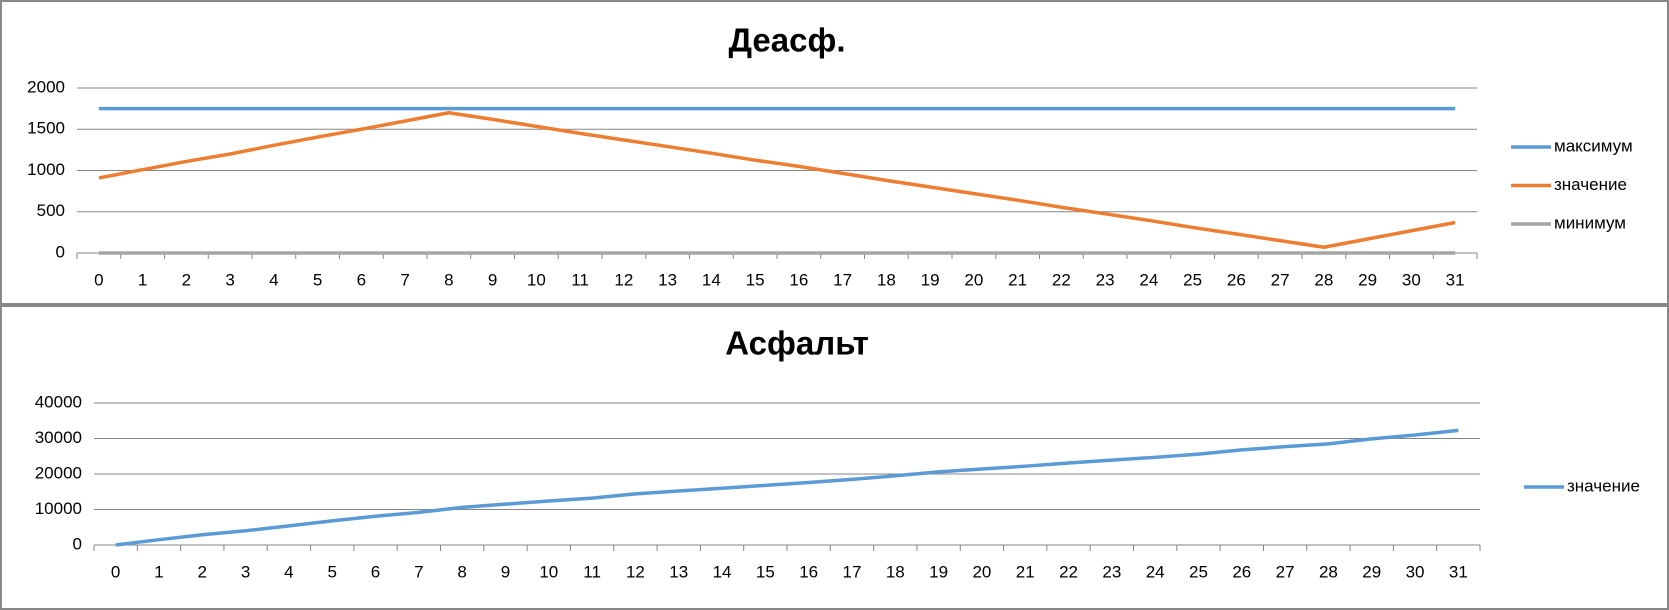 This screenshot has width=1669, height=610. Describe the element at coordinates (46, 128) in the screenshot. I see `y-tick-label: 1500` at that location.